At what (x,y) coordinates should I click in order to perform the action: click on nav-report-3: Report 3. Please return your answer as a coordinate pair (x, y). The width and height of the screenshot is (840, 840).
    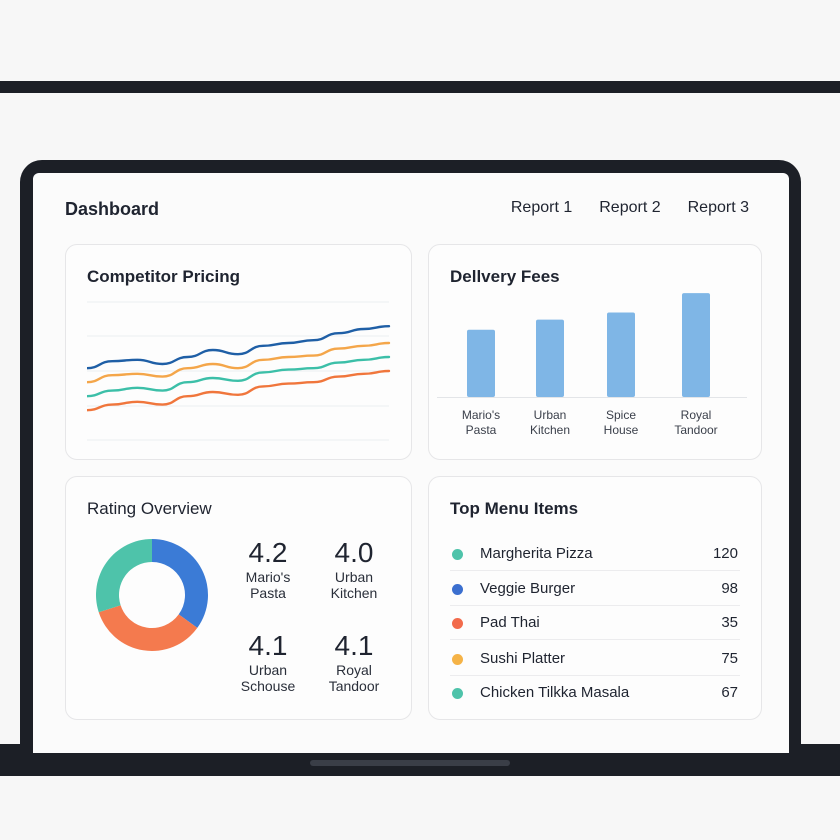
    Looking at the image, I should click on (718, 207).